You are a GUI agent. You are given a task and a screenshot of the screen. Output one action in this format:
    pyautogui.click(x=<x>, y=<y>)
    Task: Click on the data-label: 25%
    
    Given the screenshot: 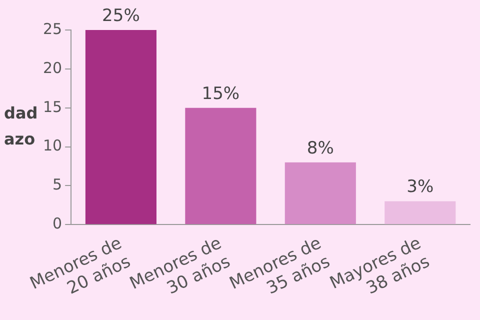 What is the action you would take?
    pyautogui.click(x=121, y=16)
    